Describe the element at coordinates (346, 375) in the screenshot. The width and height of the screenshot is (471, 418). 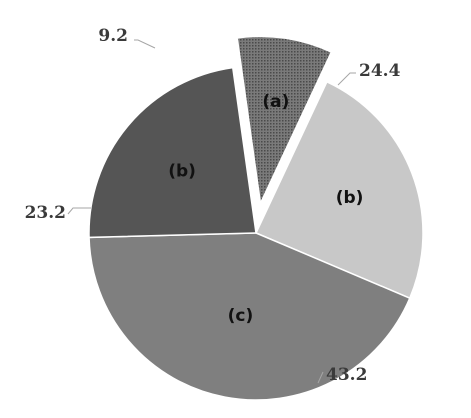
I see `slice-value-label: 43.2` at that location.